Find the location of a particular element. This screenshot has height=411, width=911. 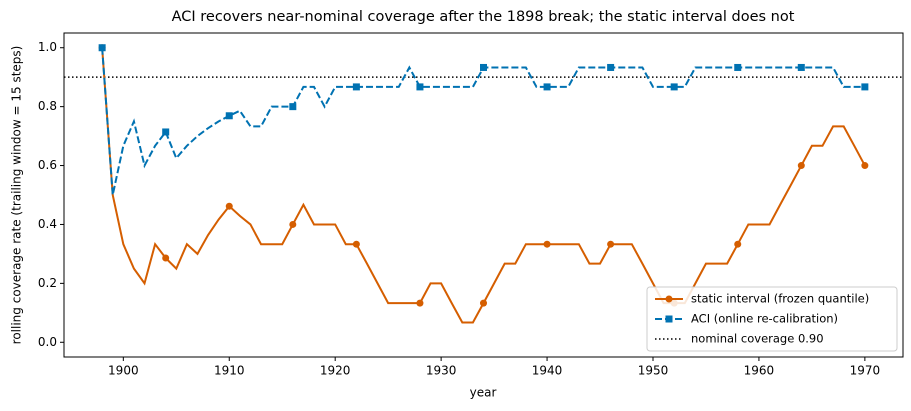

x-tick-label: 1930 is located at coordinates (441, 371).